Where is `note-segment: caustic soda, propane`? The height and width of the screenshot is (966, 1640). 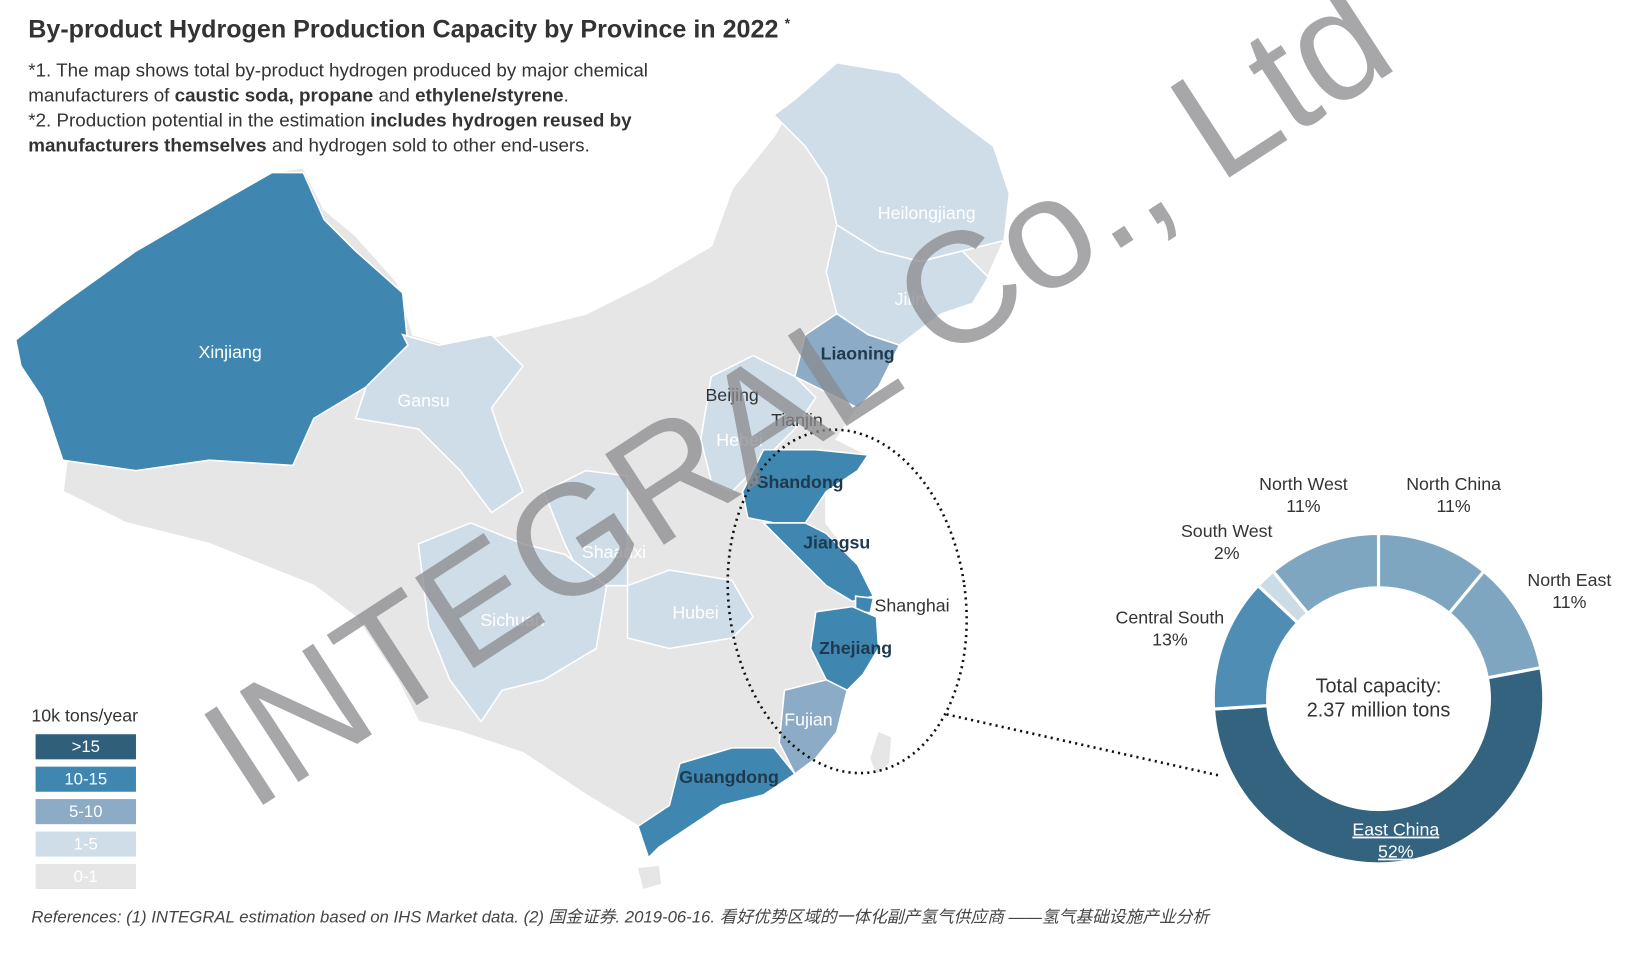 note-segment: caustic soda, propane is located at coordinates (274, 94).